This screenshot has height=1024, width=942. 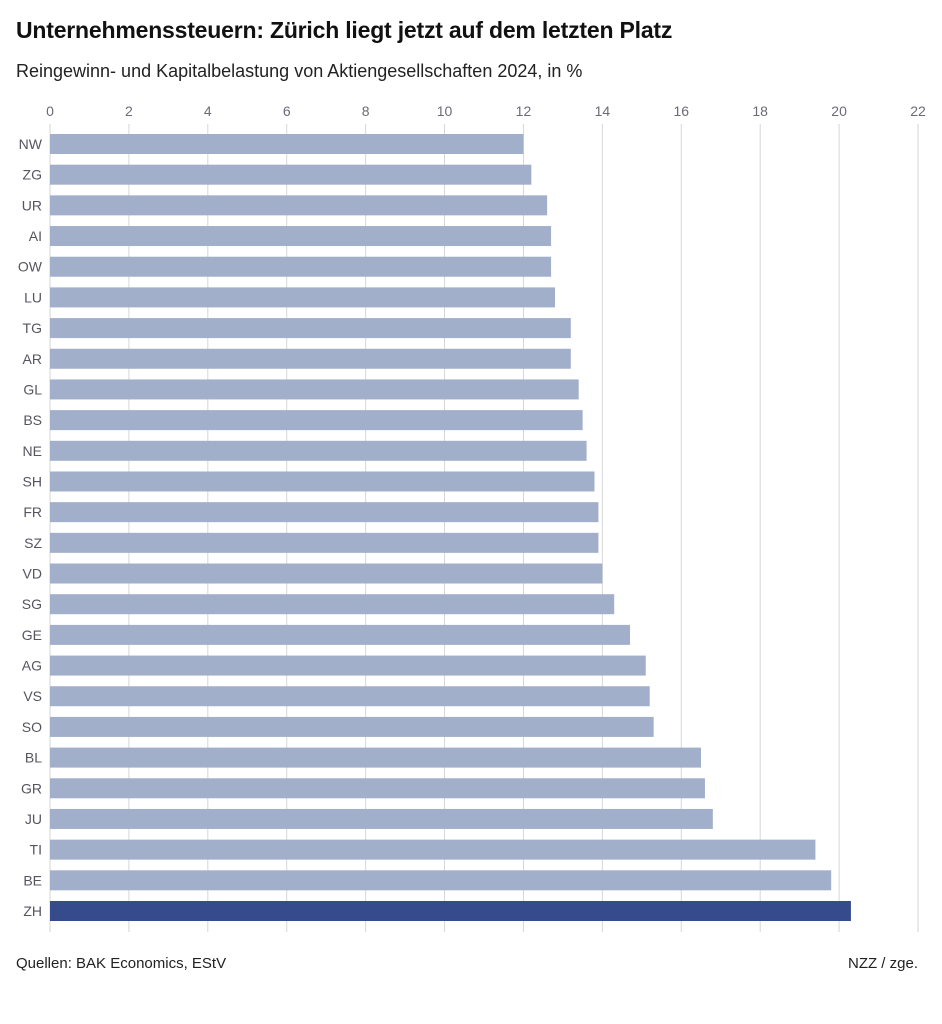 I want to click on category-label-ur: UR, so click(x=32, y=205).